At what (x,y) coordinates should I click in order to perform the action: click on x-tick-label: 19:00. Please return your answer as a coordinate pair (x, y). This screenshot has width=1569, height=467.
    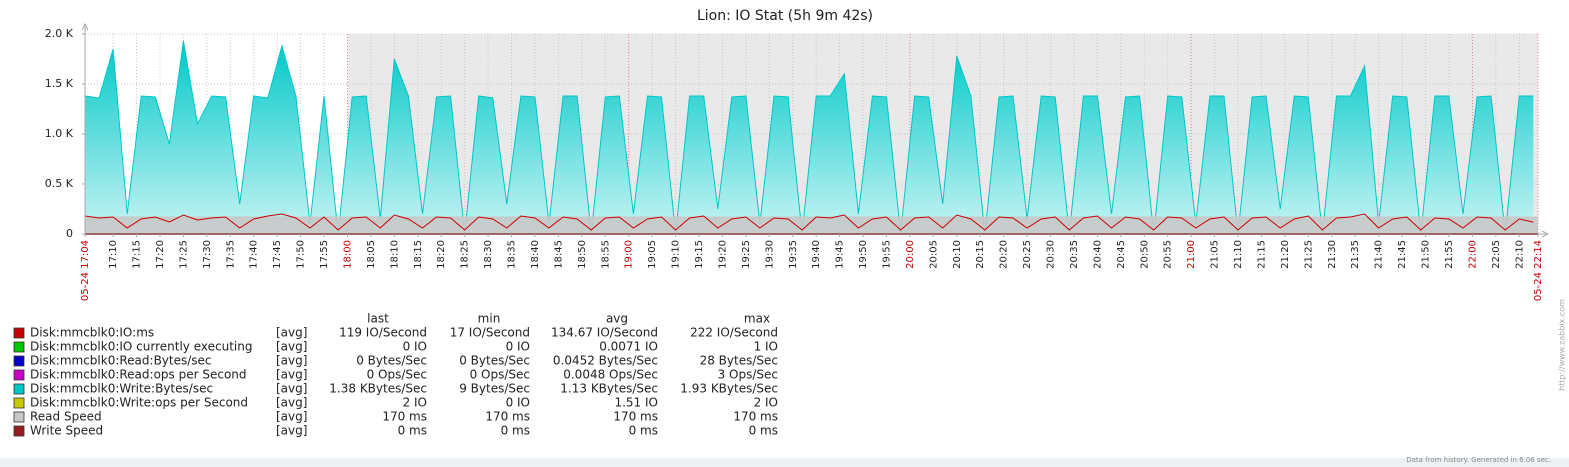
    Looking at the image, I should click on (629, 254).